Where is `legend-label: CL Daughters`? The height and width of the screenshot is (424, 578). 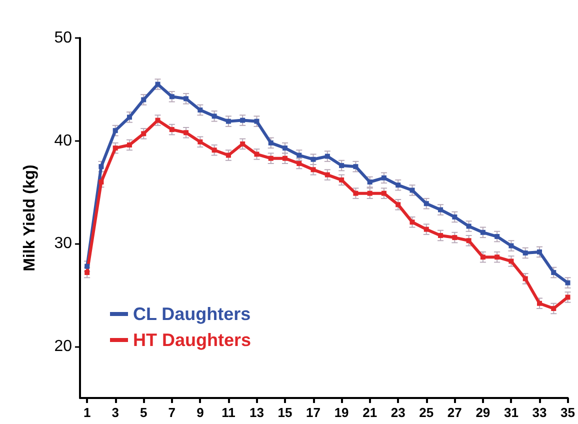
legend-label: CL Daughters is located at coordinates (192, 314).